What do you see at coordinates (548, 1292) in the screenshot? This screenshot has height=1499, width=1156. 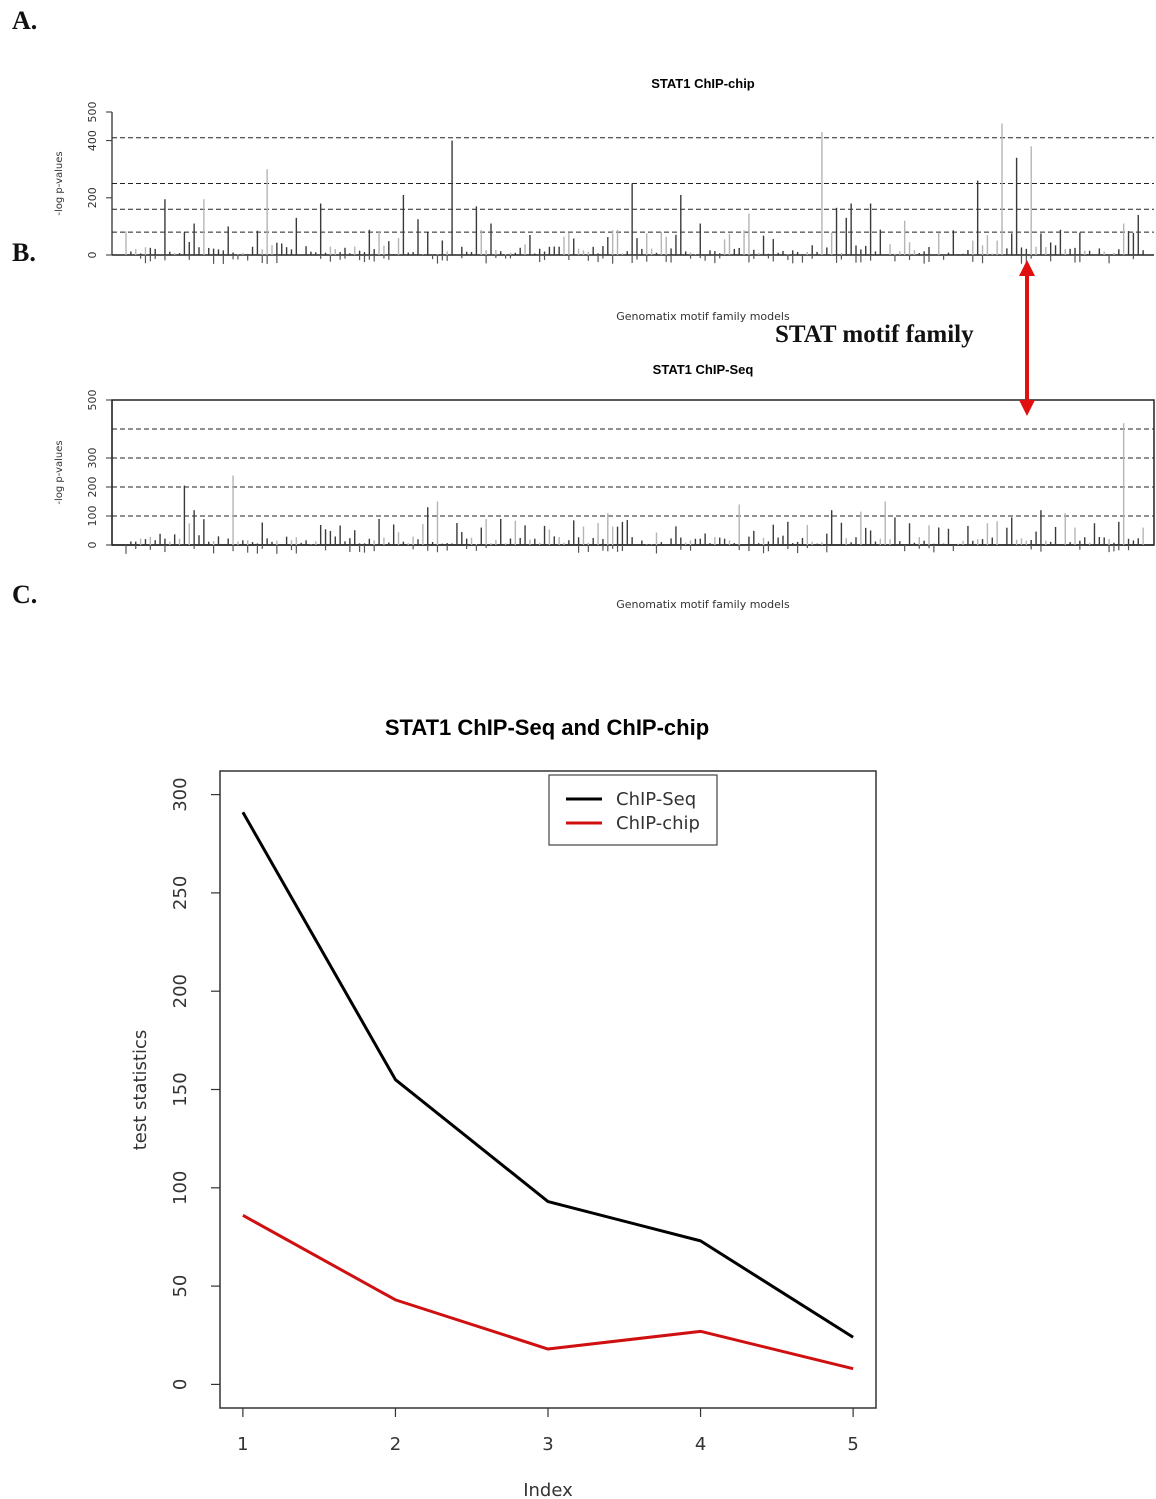 I see `series-line-chip-chip` at bounding box center [548, 1292].